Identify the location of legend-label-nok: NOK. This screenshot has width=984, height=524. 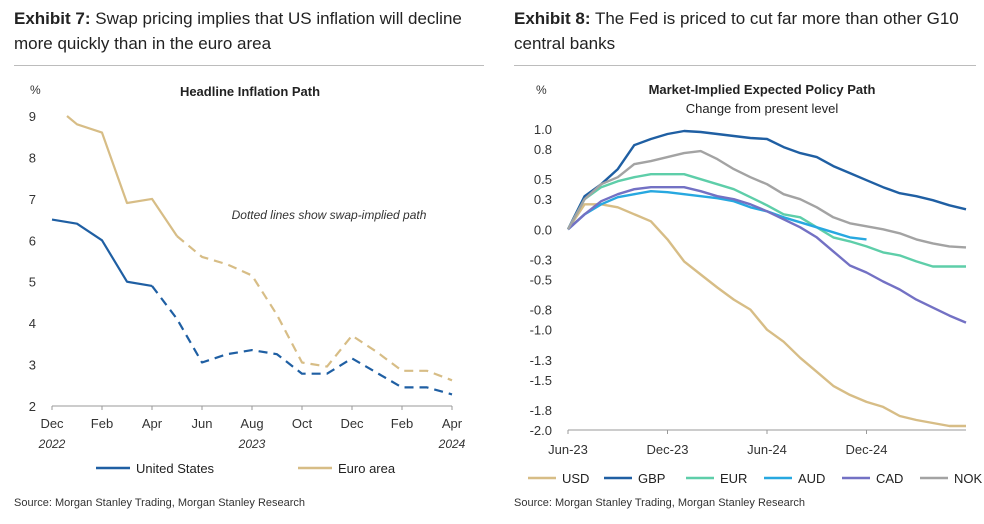
(968, 478).